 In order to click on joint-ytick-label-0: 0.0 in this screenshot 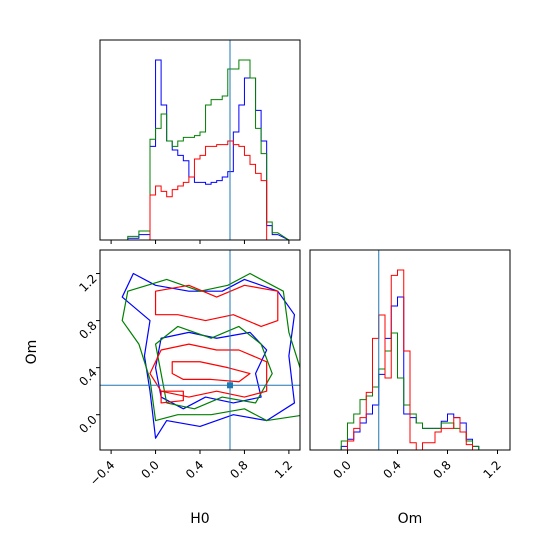, I will do `click(87, 424)`.